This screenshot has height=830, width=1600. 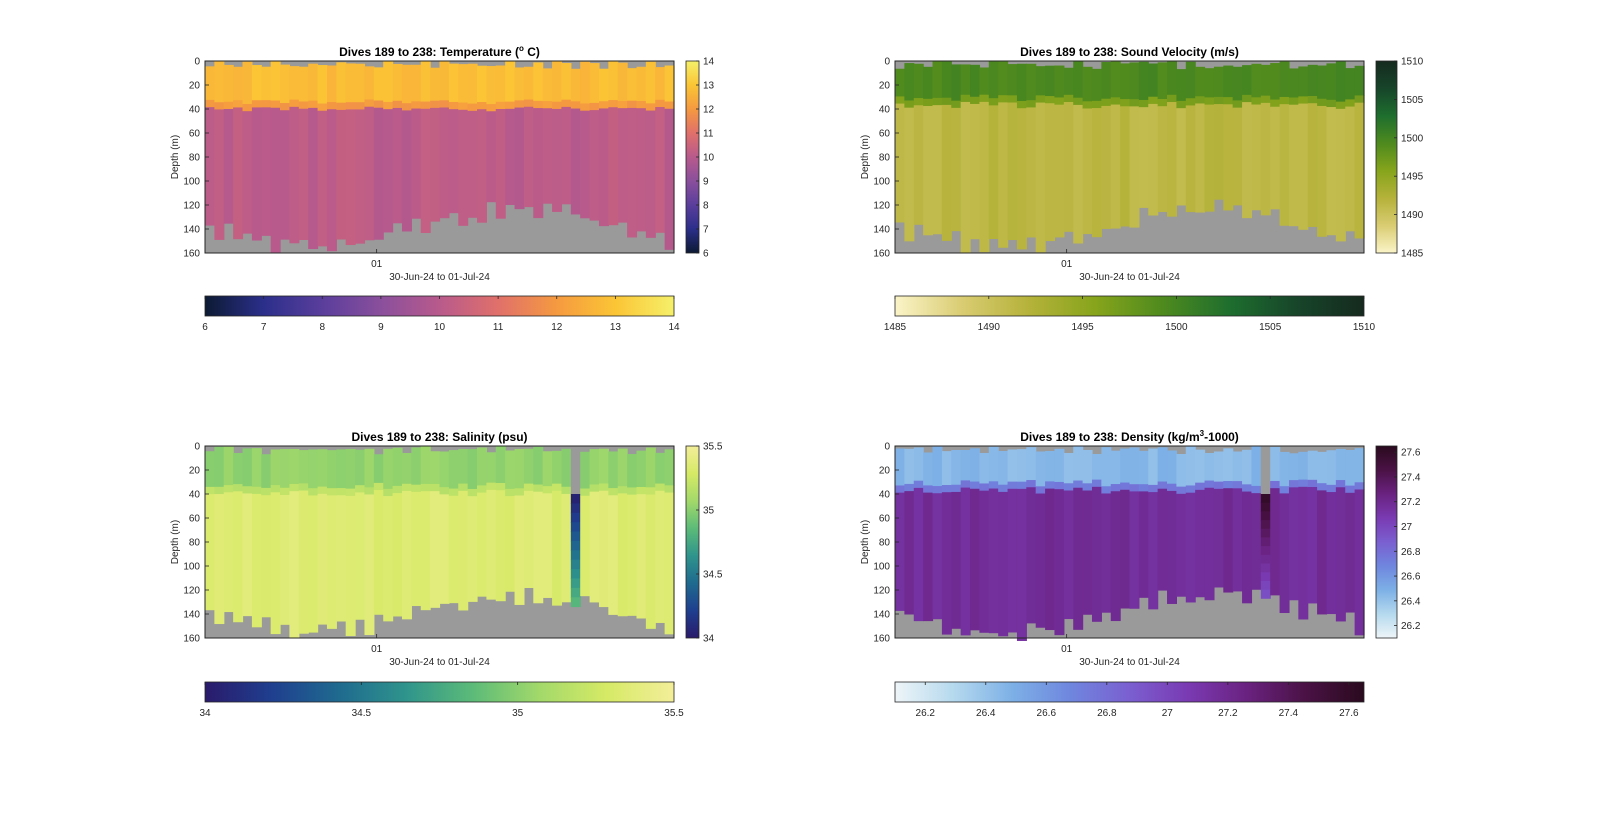 I want to click on y-tick-label: 0, so click(x=887, y=62).